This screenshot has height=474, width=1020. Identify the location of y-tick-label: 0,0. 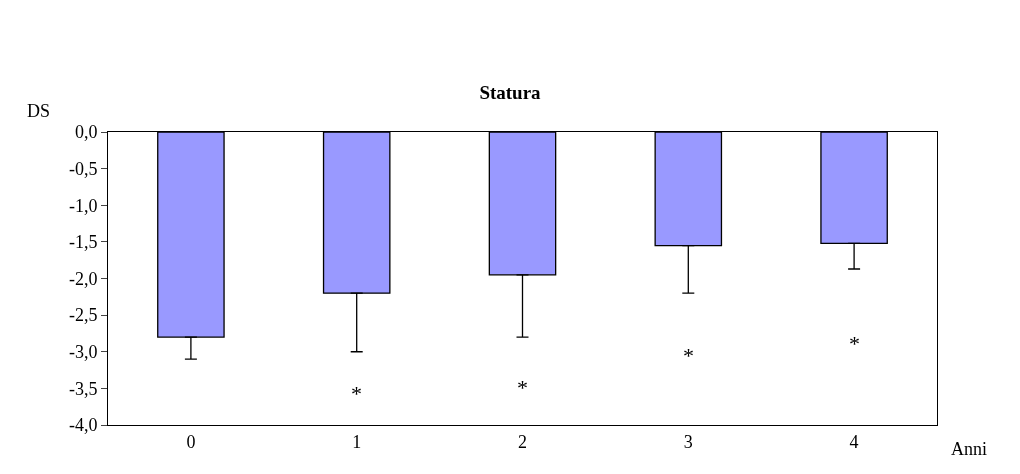
(86, 132).